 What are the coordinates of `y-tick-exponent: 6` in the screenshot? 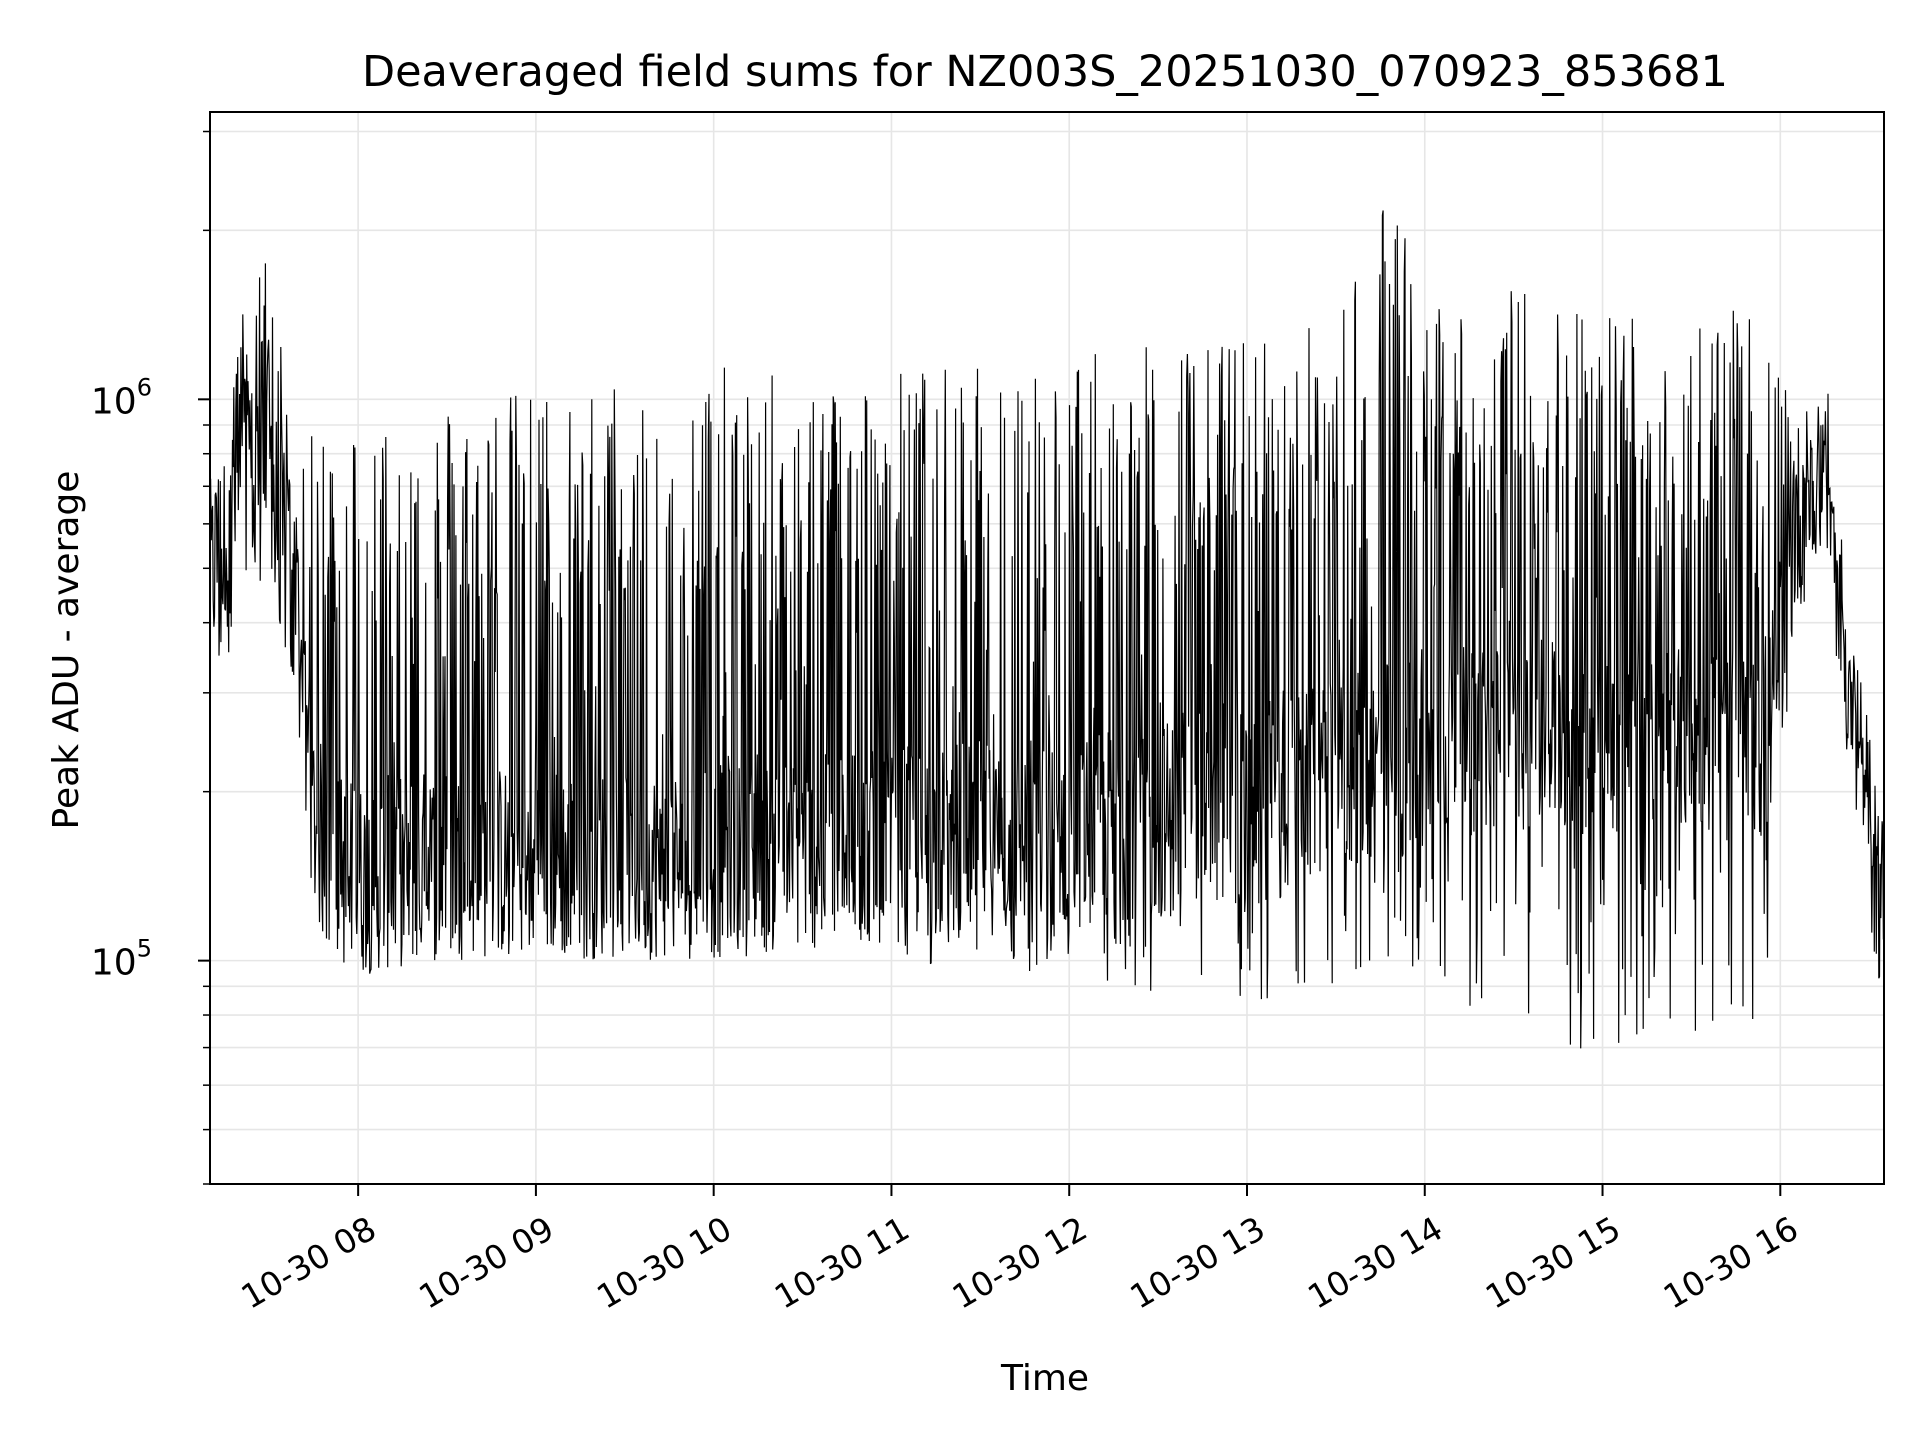 It's located at (144, 387).